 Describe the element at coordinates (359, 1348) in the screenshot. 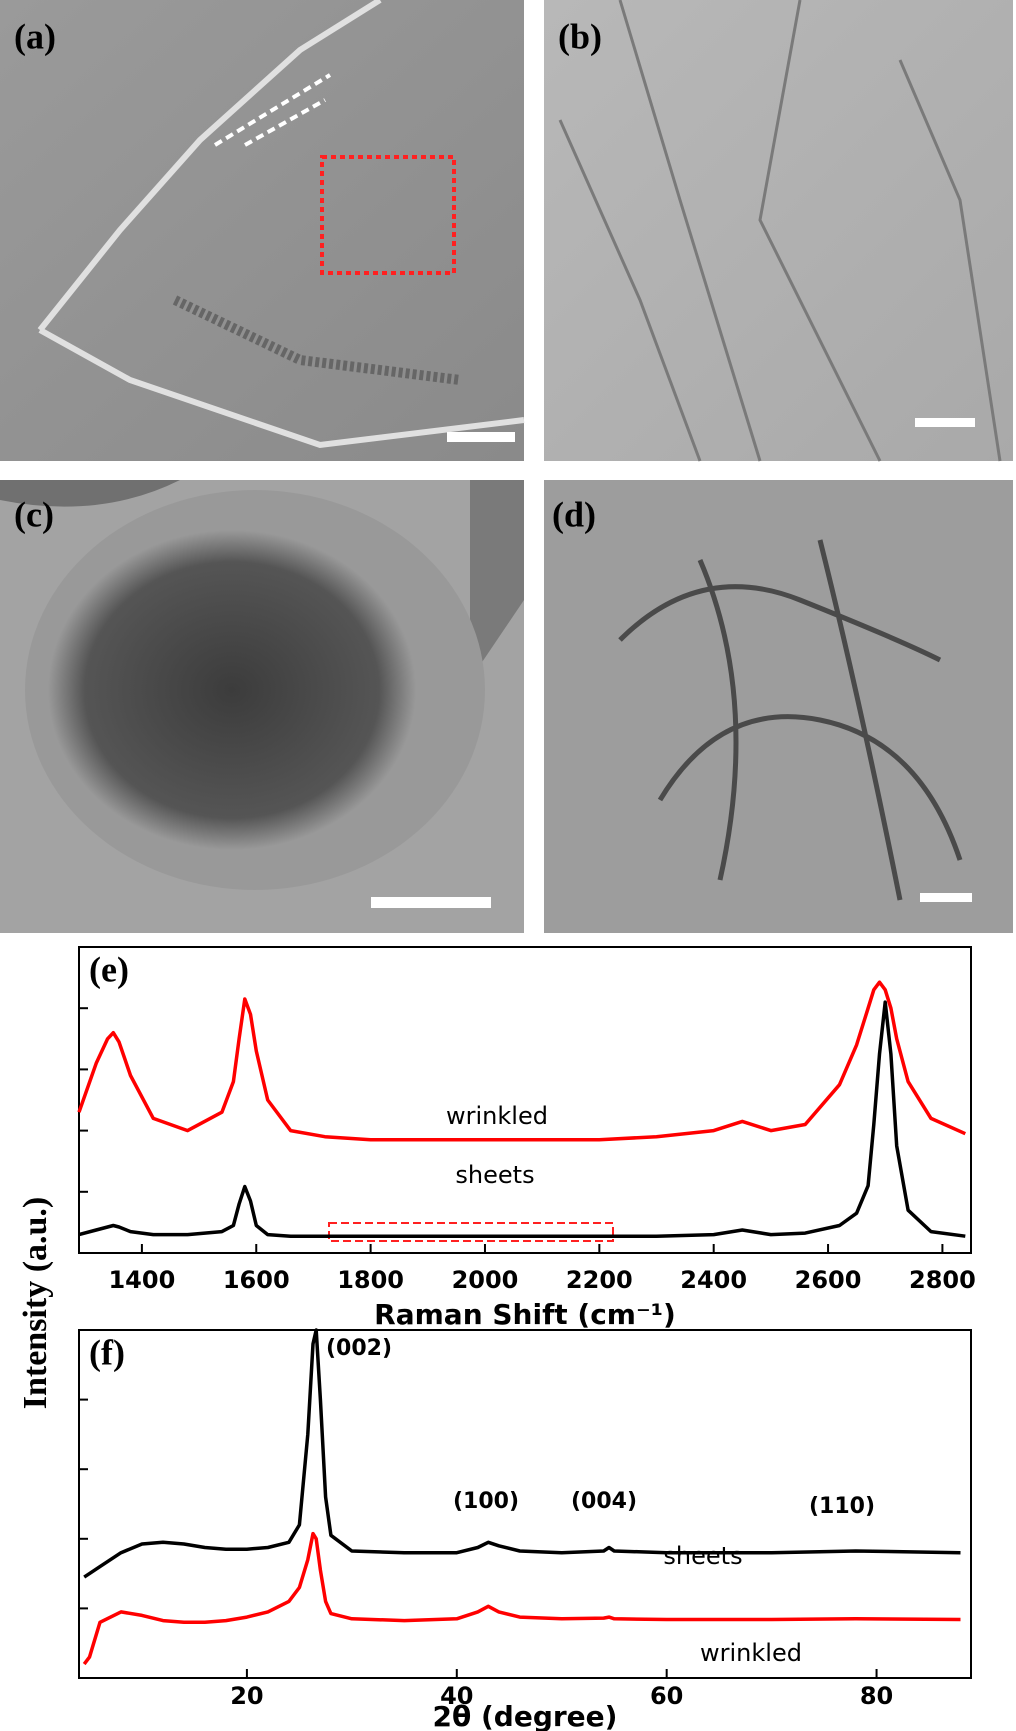

I see `annotation: (002)` at that location.